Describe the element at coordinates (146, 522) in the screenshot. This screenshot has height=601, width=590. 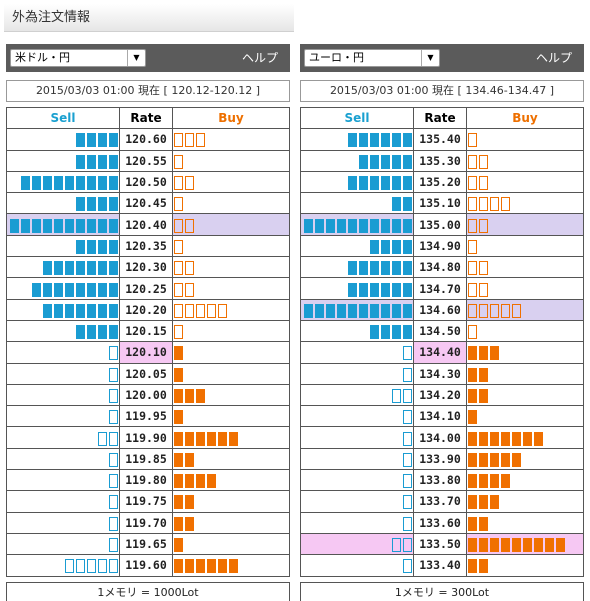
I see `rate-cell: 119.70` at that location.